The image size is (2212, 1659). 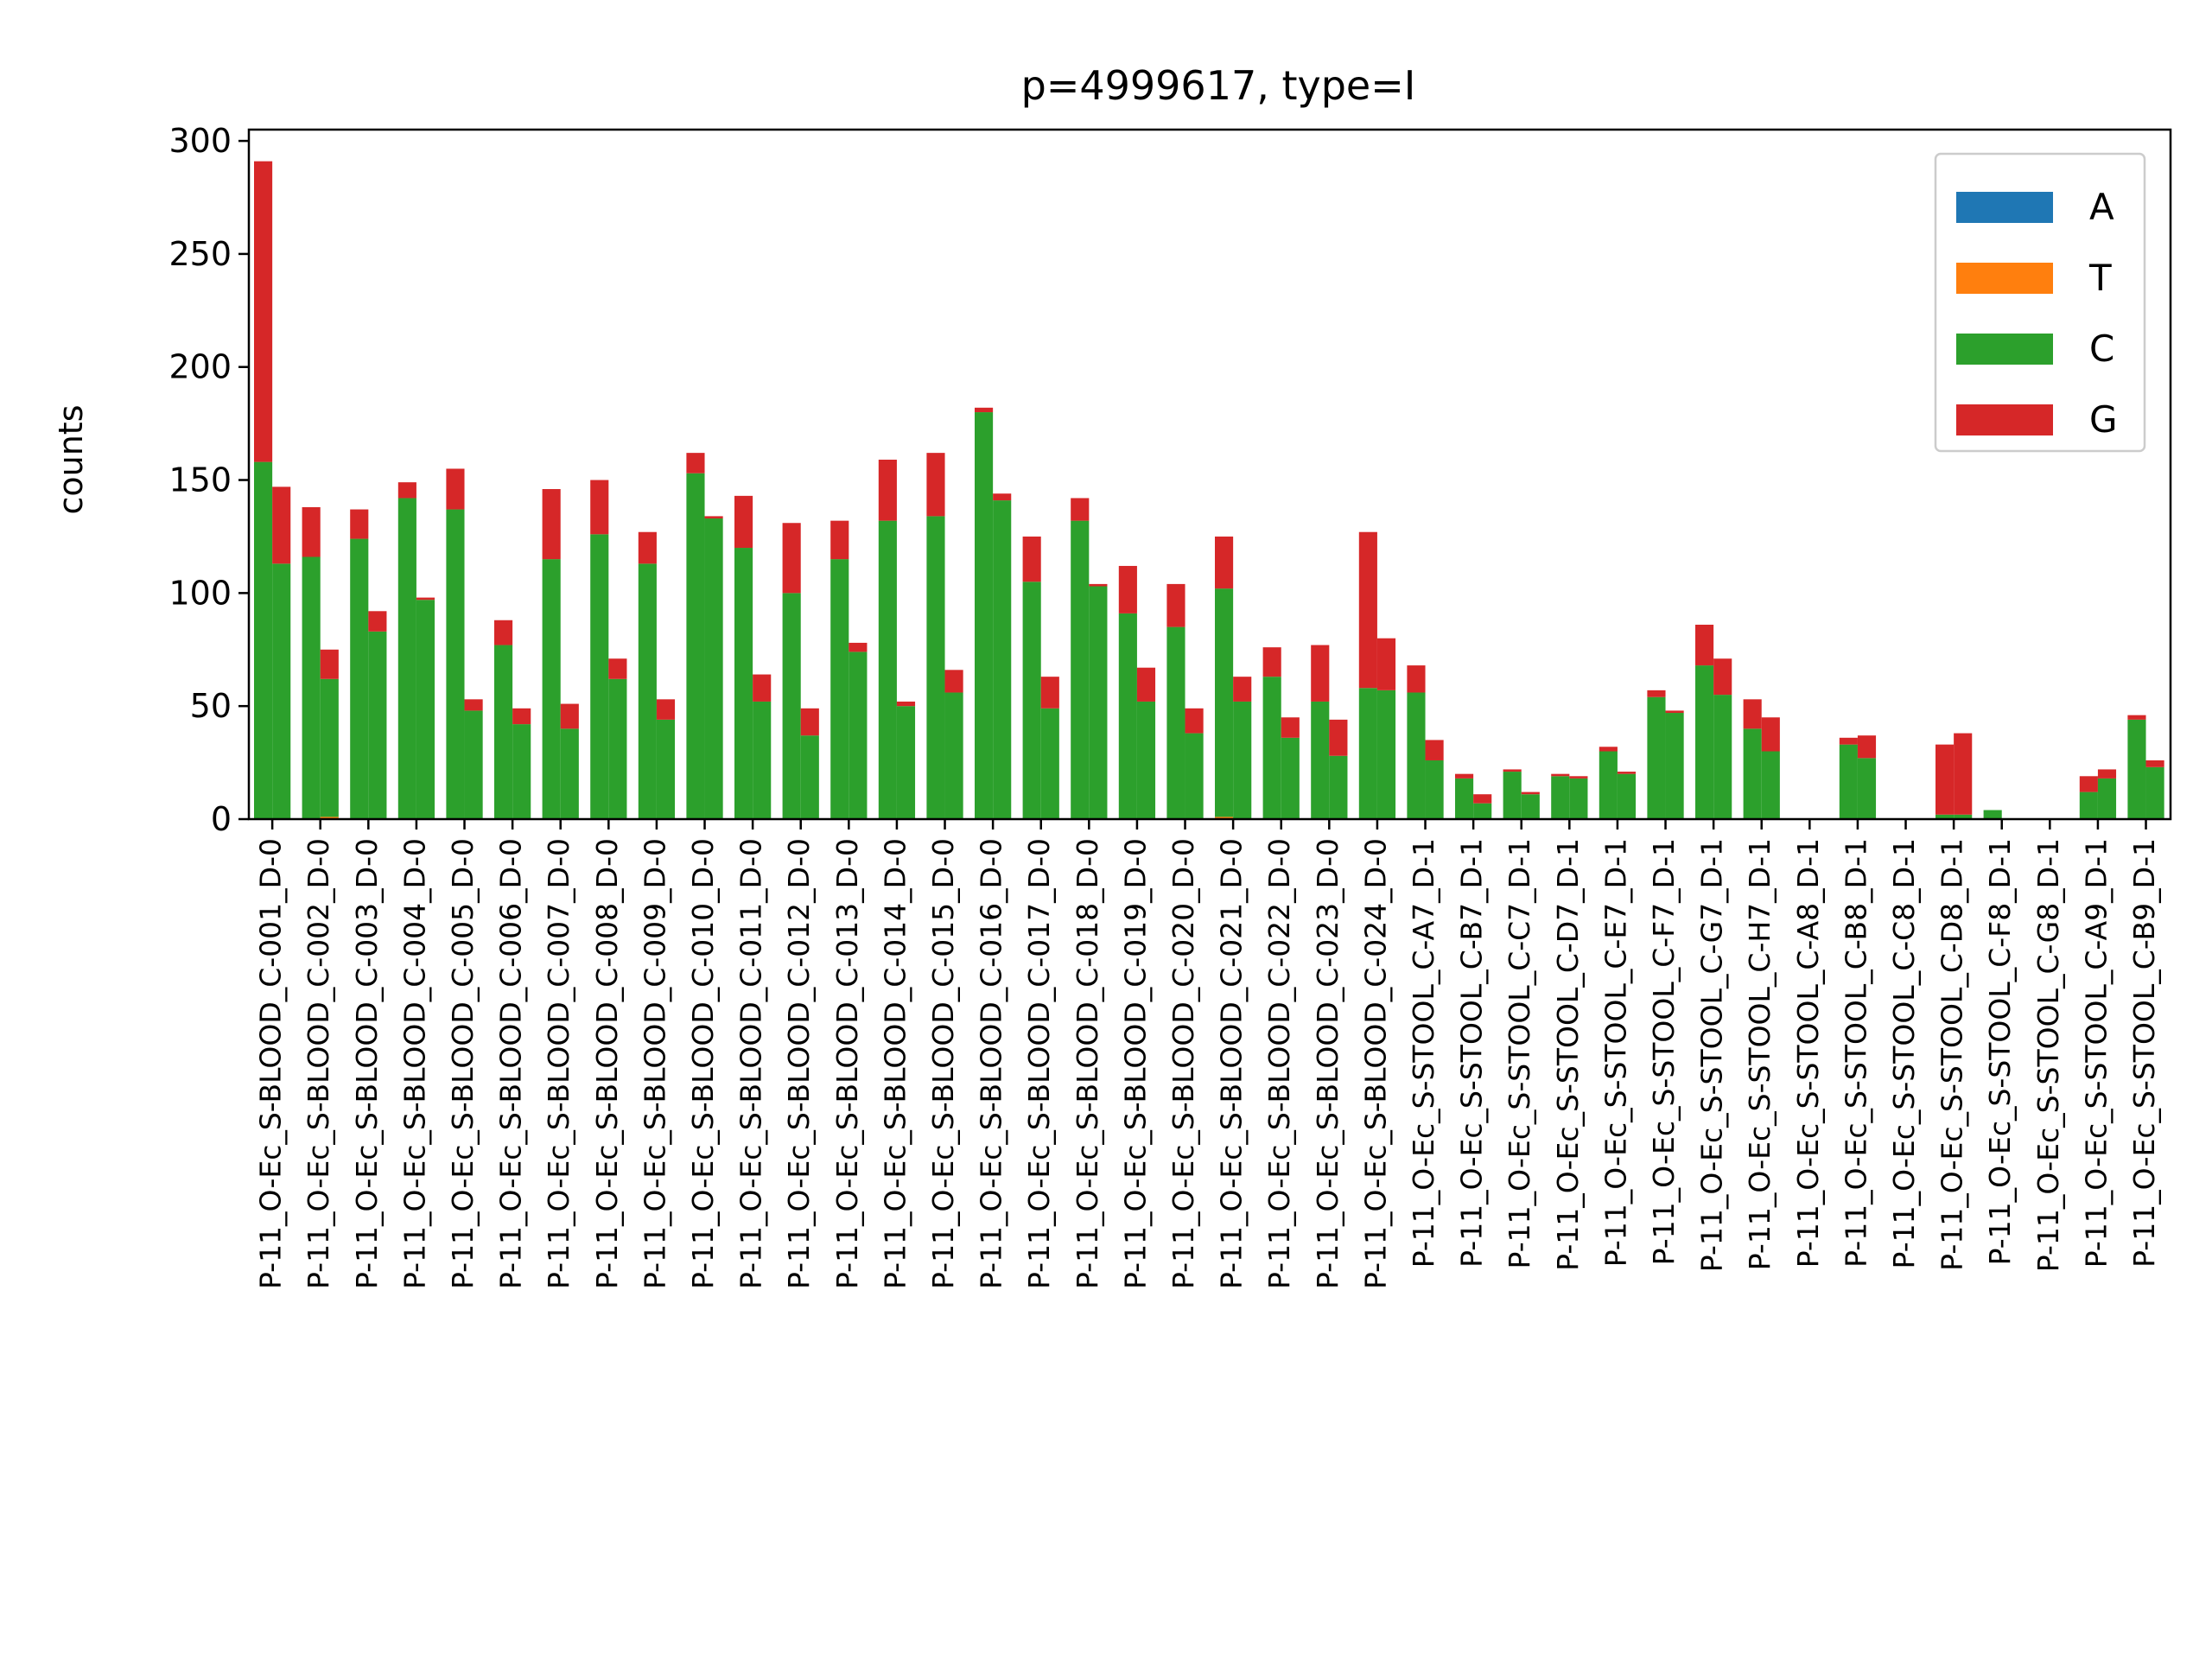 I want to click on y-tick-label: 100, so click(x=200, y=593).